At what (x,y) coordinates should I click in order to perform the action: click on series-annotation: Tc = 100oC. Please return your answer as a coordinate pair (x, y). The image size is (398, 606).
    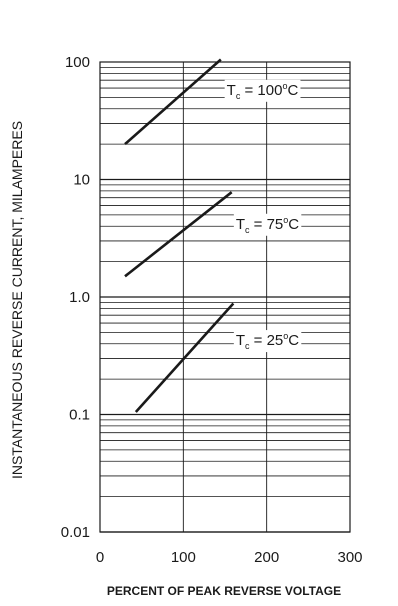
    Looking at the image, I should click on (263, 91).